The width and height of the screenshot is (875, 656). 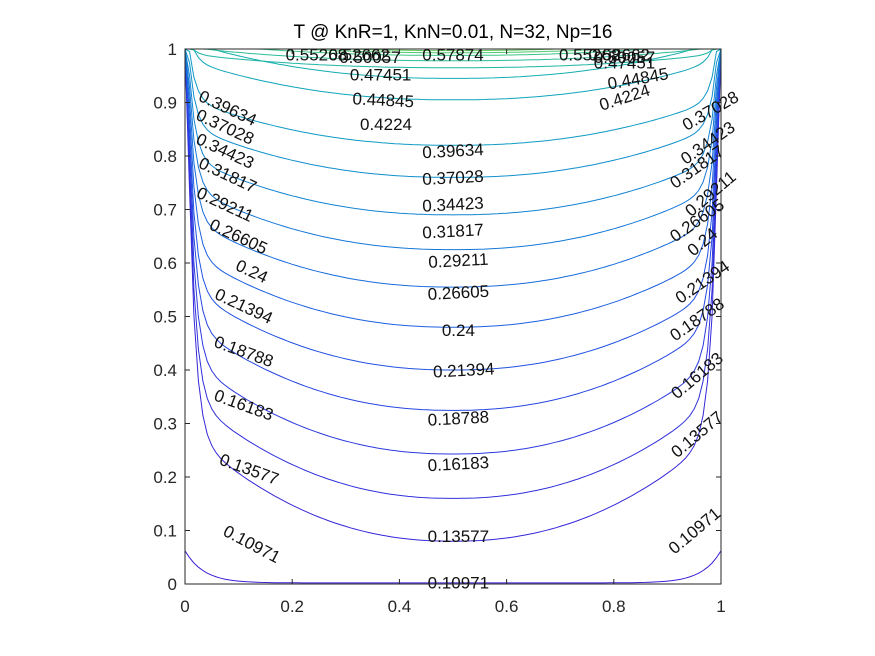 What do you see at coordinates (464, 370) in the screenshot?
I see `contour-label-34: 0.21394` at bounding box center [464, 370].